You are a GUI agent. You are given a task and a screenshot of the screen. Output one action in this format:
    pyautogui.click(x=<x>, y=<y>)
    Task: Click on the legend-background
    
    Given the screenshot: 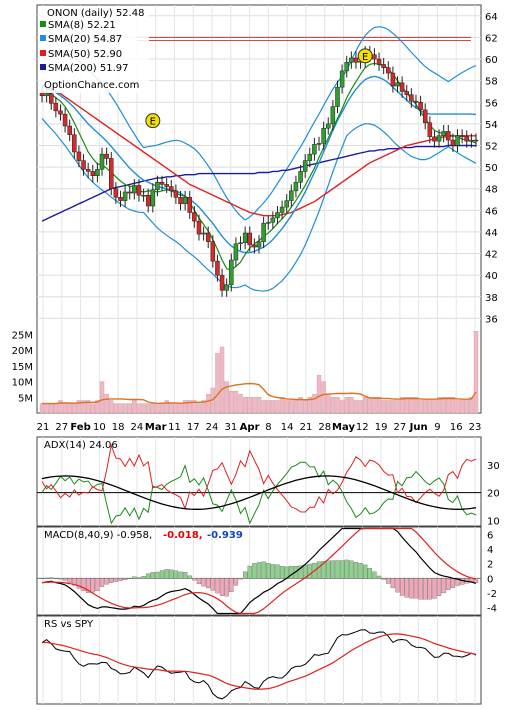 What is the action you would take?
    pyautogui.click(x=94, y=49)
    